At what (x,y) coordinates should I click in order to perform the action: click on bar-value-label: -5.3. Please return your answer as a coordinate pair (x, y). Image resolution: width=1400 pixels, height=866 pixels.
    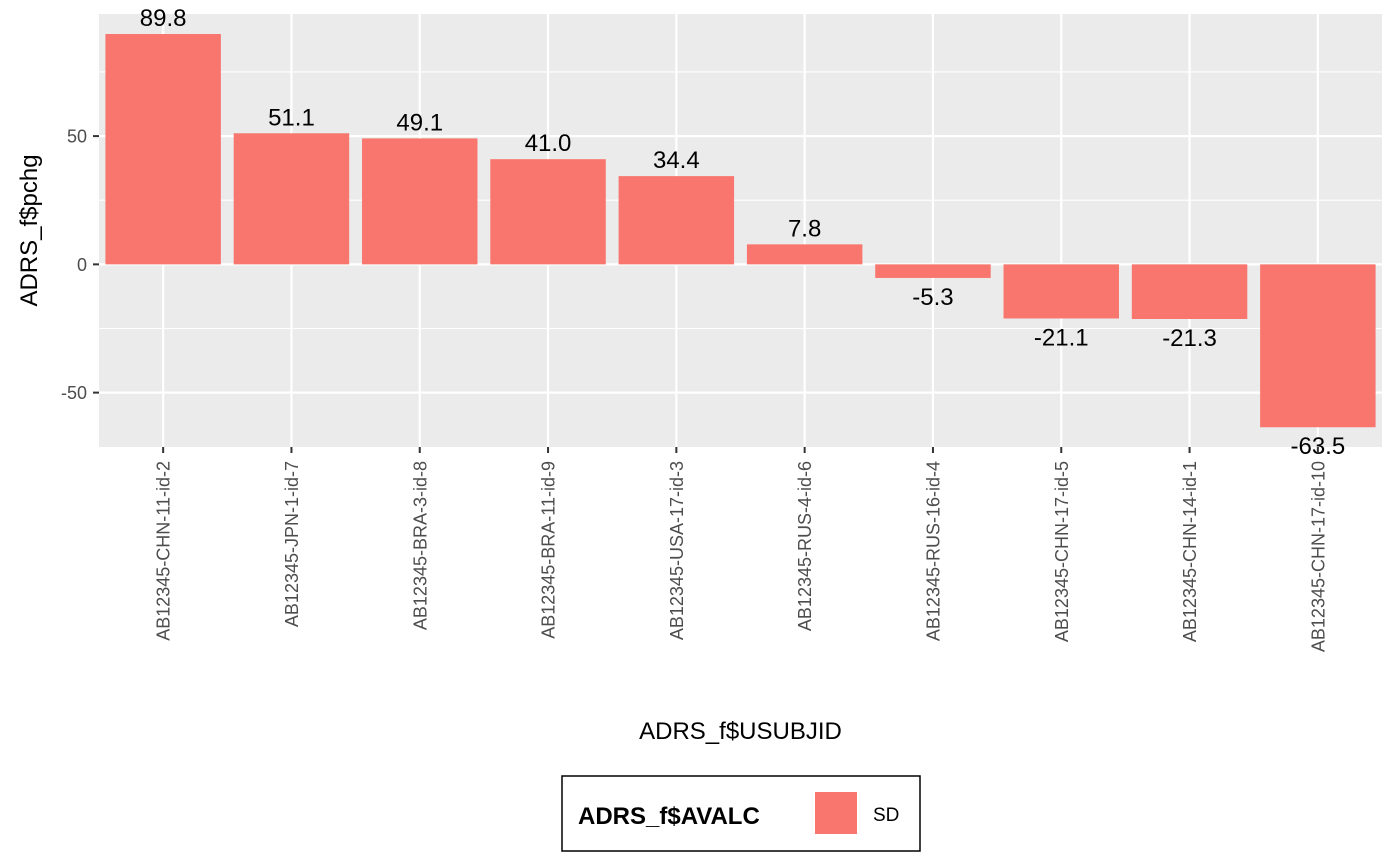
    Looking at the image, I should click on (932, 297).